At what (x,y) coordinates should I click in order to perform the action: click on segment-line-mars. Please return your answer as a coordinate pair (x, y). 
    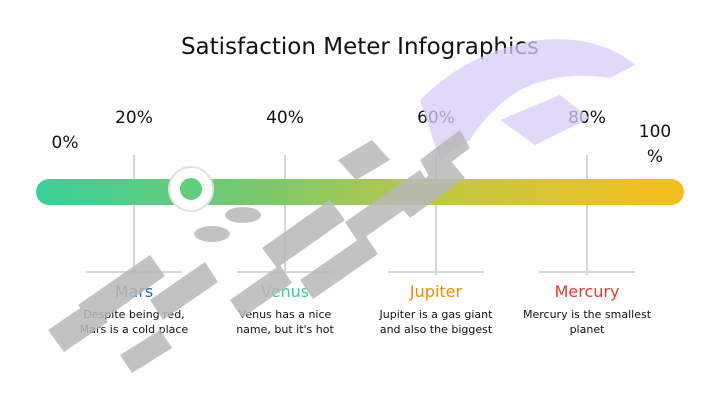
    Looking at the image, I should click on (134, 272).